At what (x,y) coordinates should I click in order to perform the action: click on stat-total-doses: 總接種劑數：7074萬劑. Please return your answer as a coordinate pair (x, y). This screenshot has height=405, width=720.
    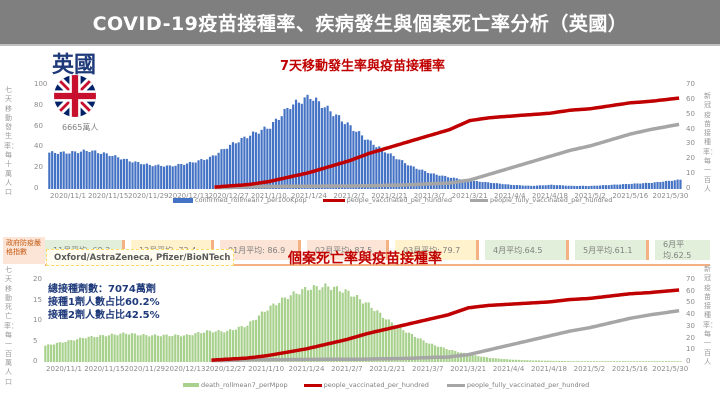
    Looking at the image, I should click on (102, 289).